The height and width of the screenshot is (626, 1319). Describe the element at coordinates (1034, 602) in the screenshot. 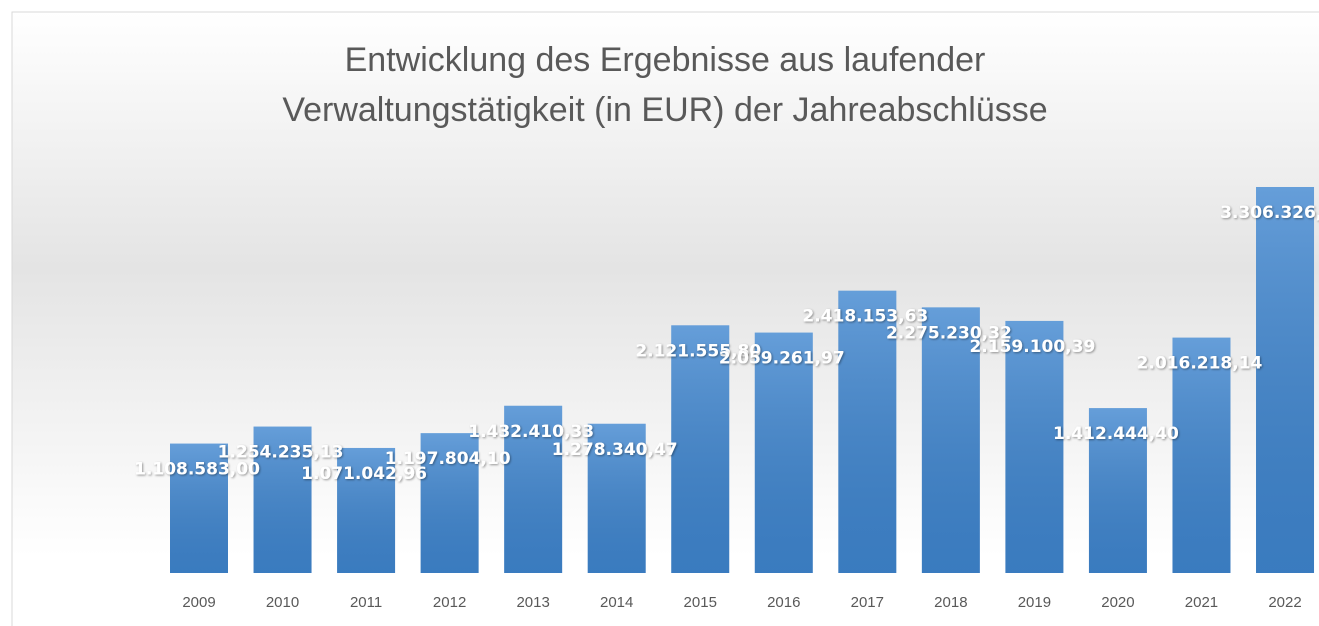

I see `x-tick-label: 2019` at that location.